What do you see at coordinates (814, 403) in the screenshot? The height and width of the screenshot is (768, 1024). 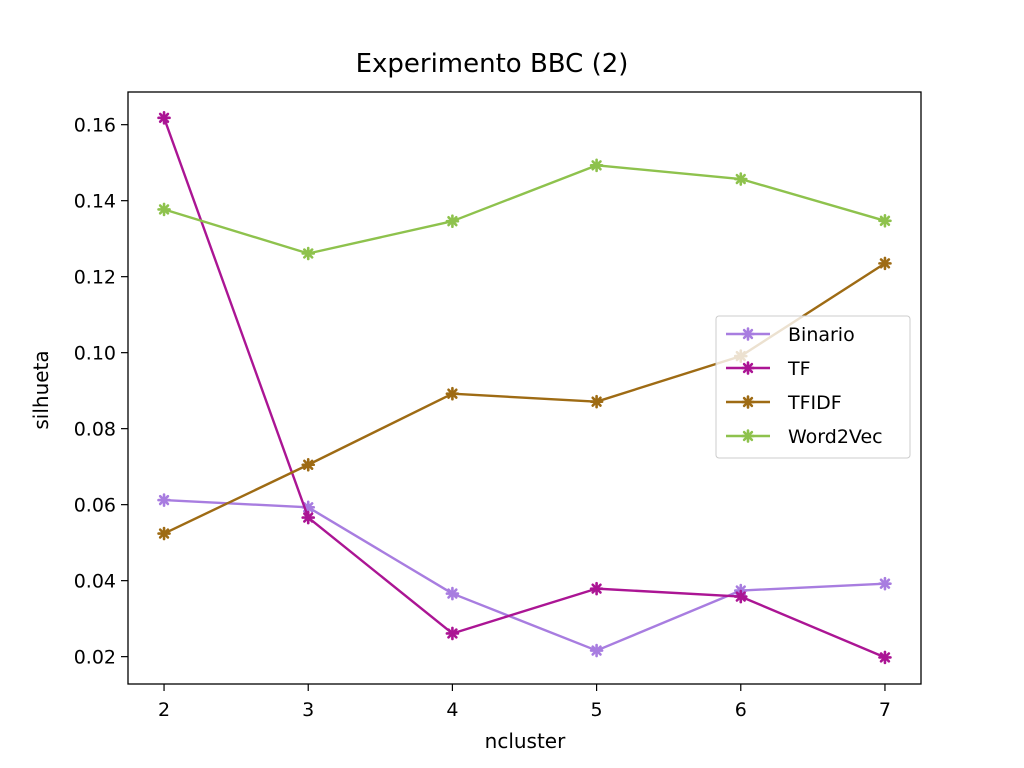 I see `legend-label: TFIDF` at bounding box center [814, 403].